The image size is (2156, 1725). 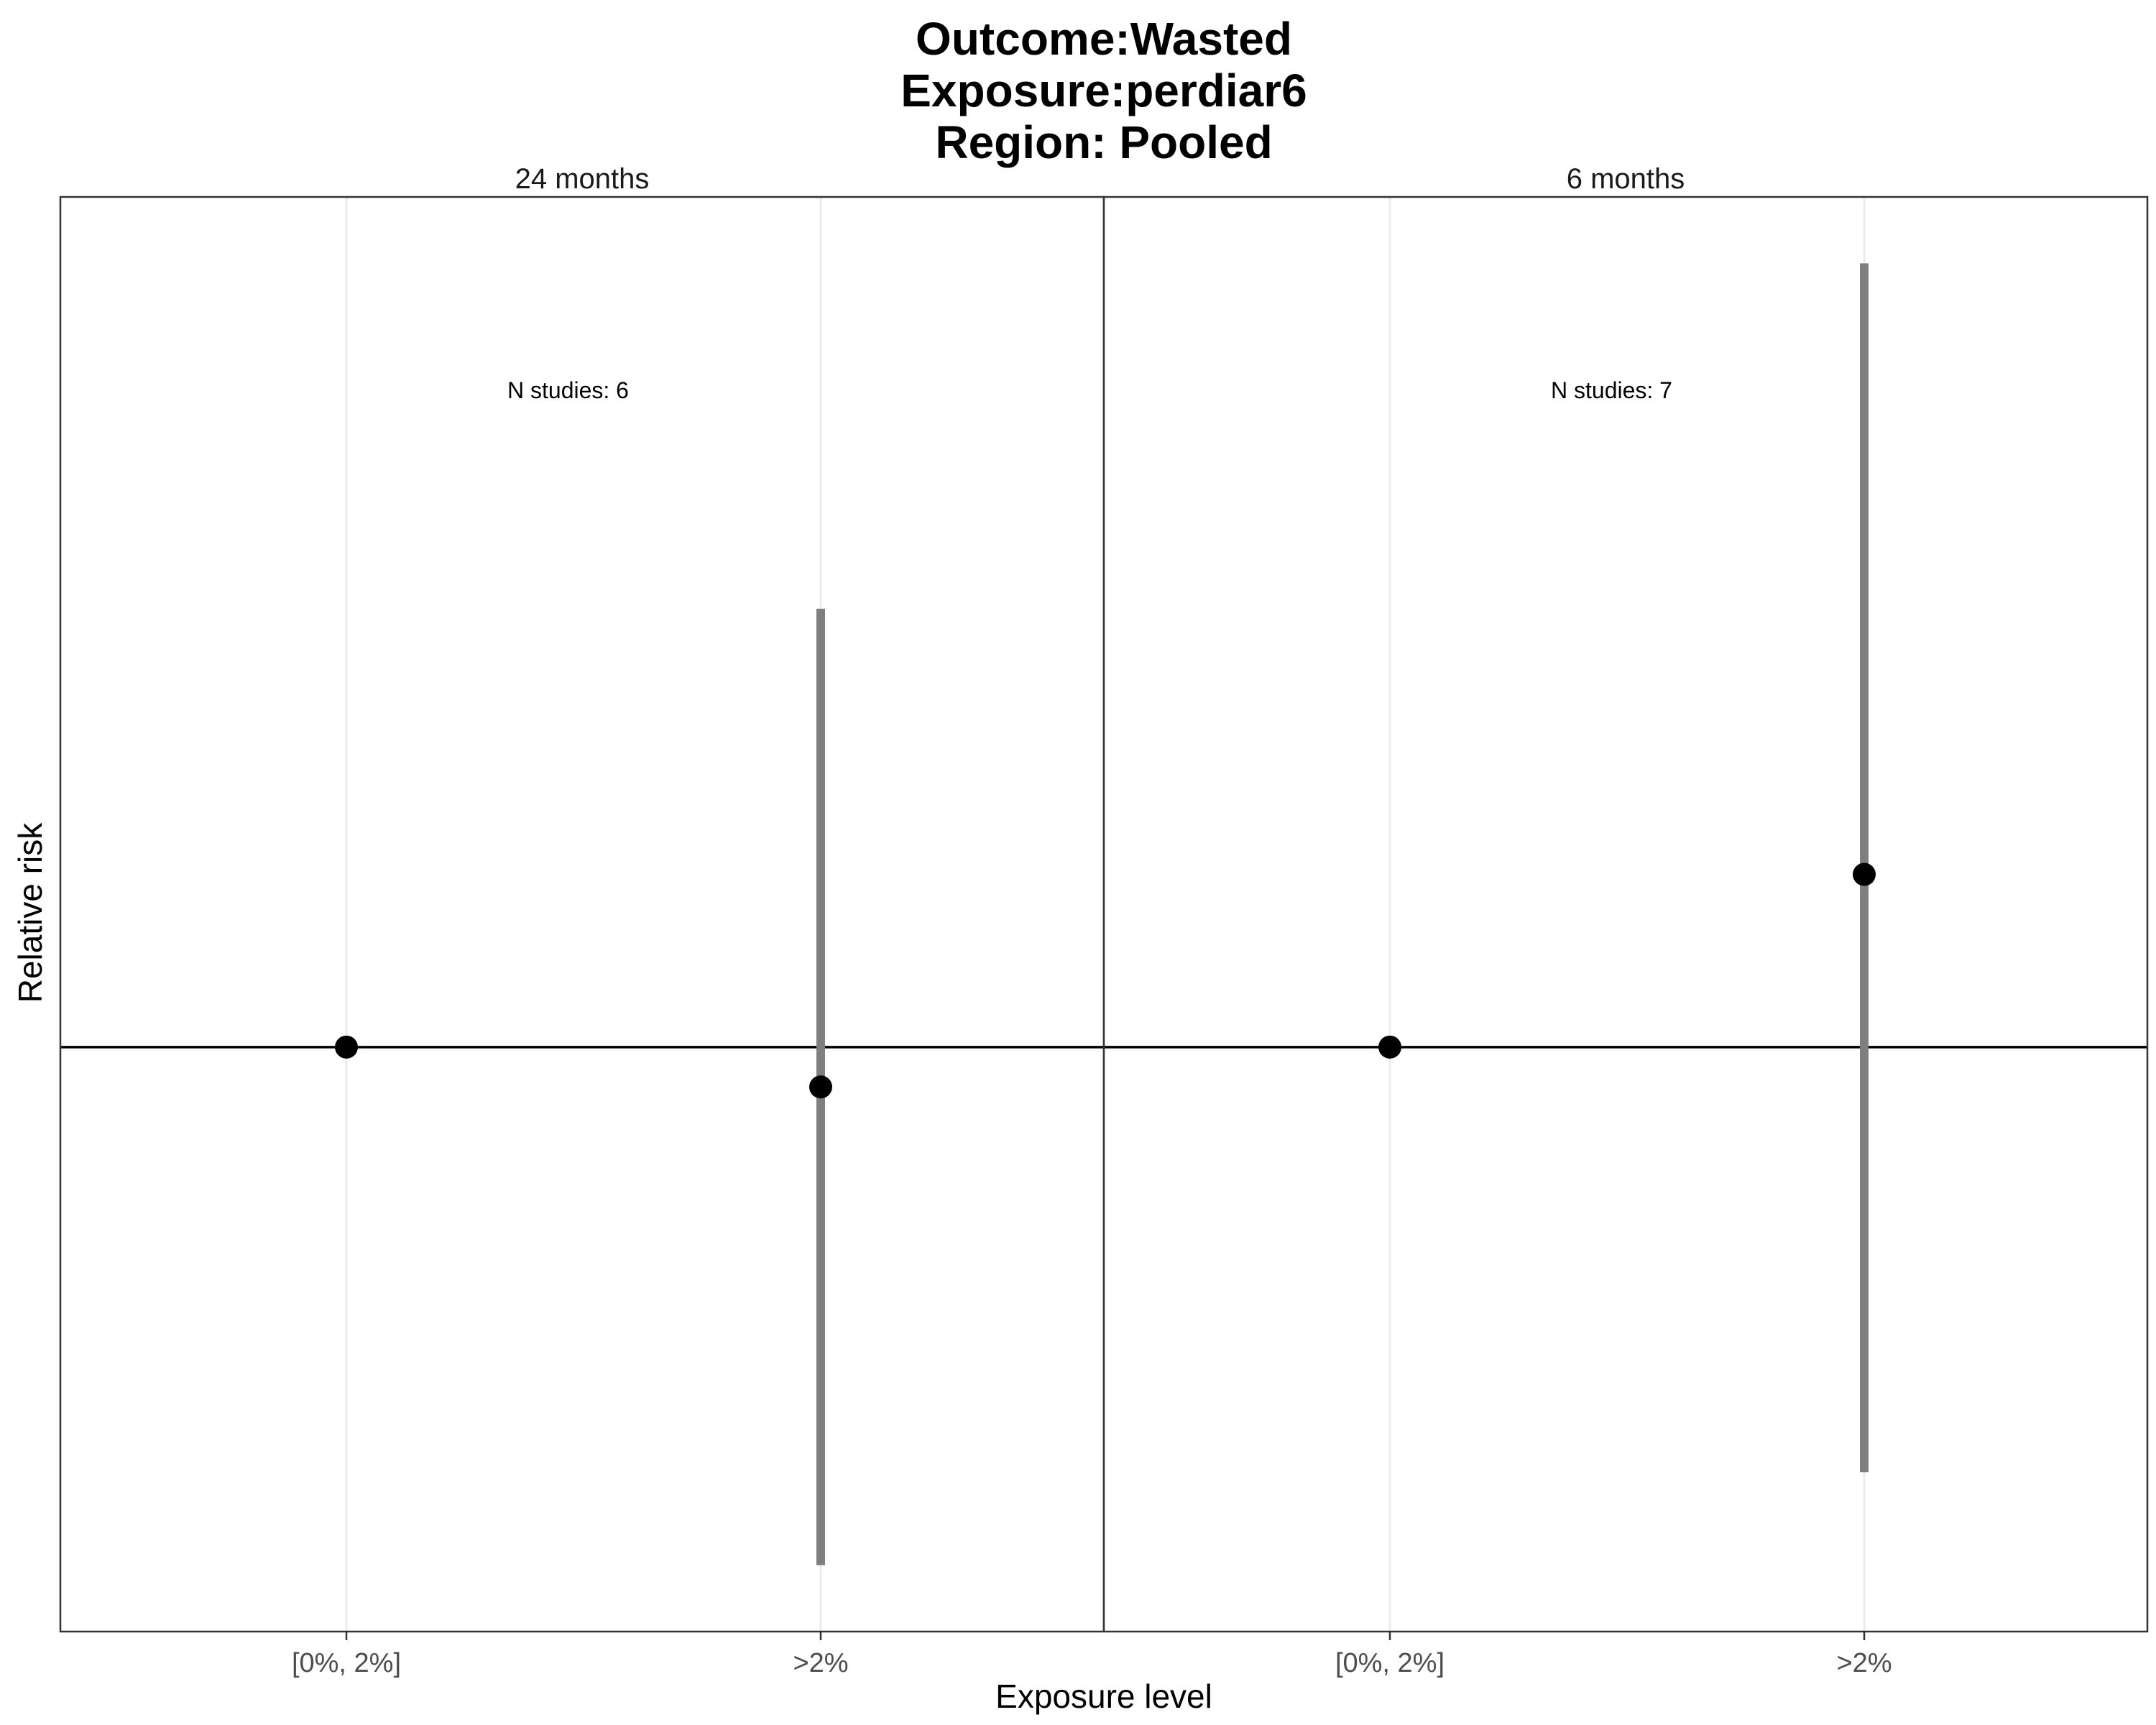 What do you see at coordinates (1103, 1696) in the screenshot?
I see `x-axis-title: Exposure level` at bounding box center [1103, 1696].